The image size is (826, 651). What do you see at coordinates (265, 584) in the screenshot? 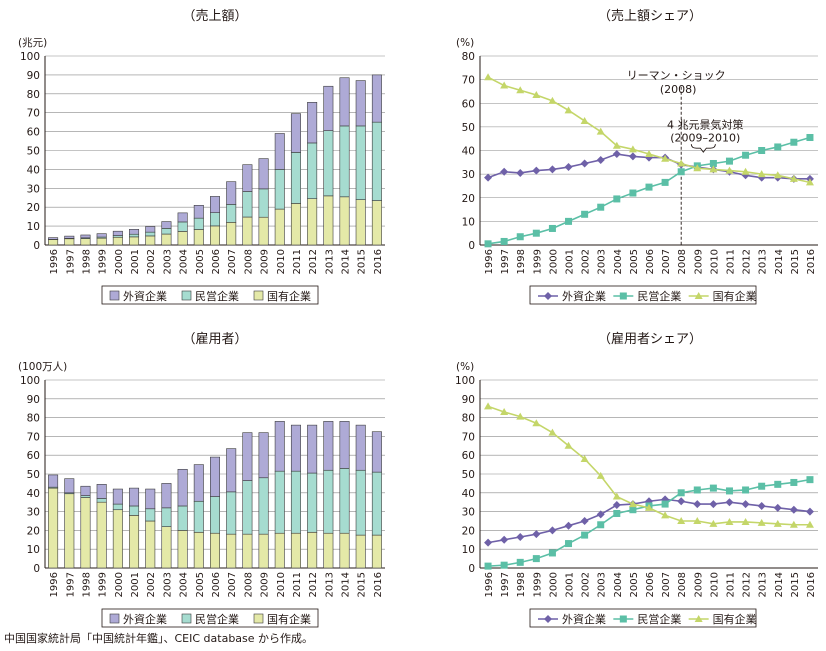
I see `x-tick-label: 2009` at bounding box center [265, 584].